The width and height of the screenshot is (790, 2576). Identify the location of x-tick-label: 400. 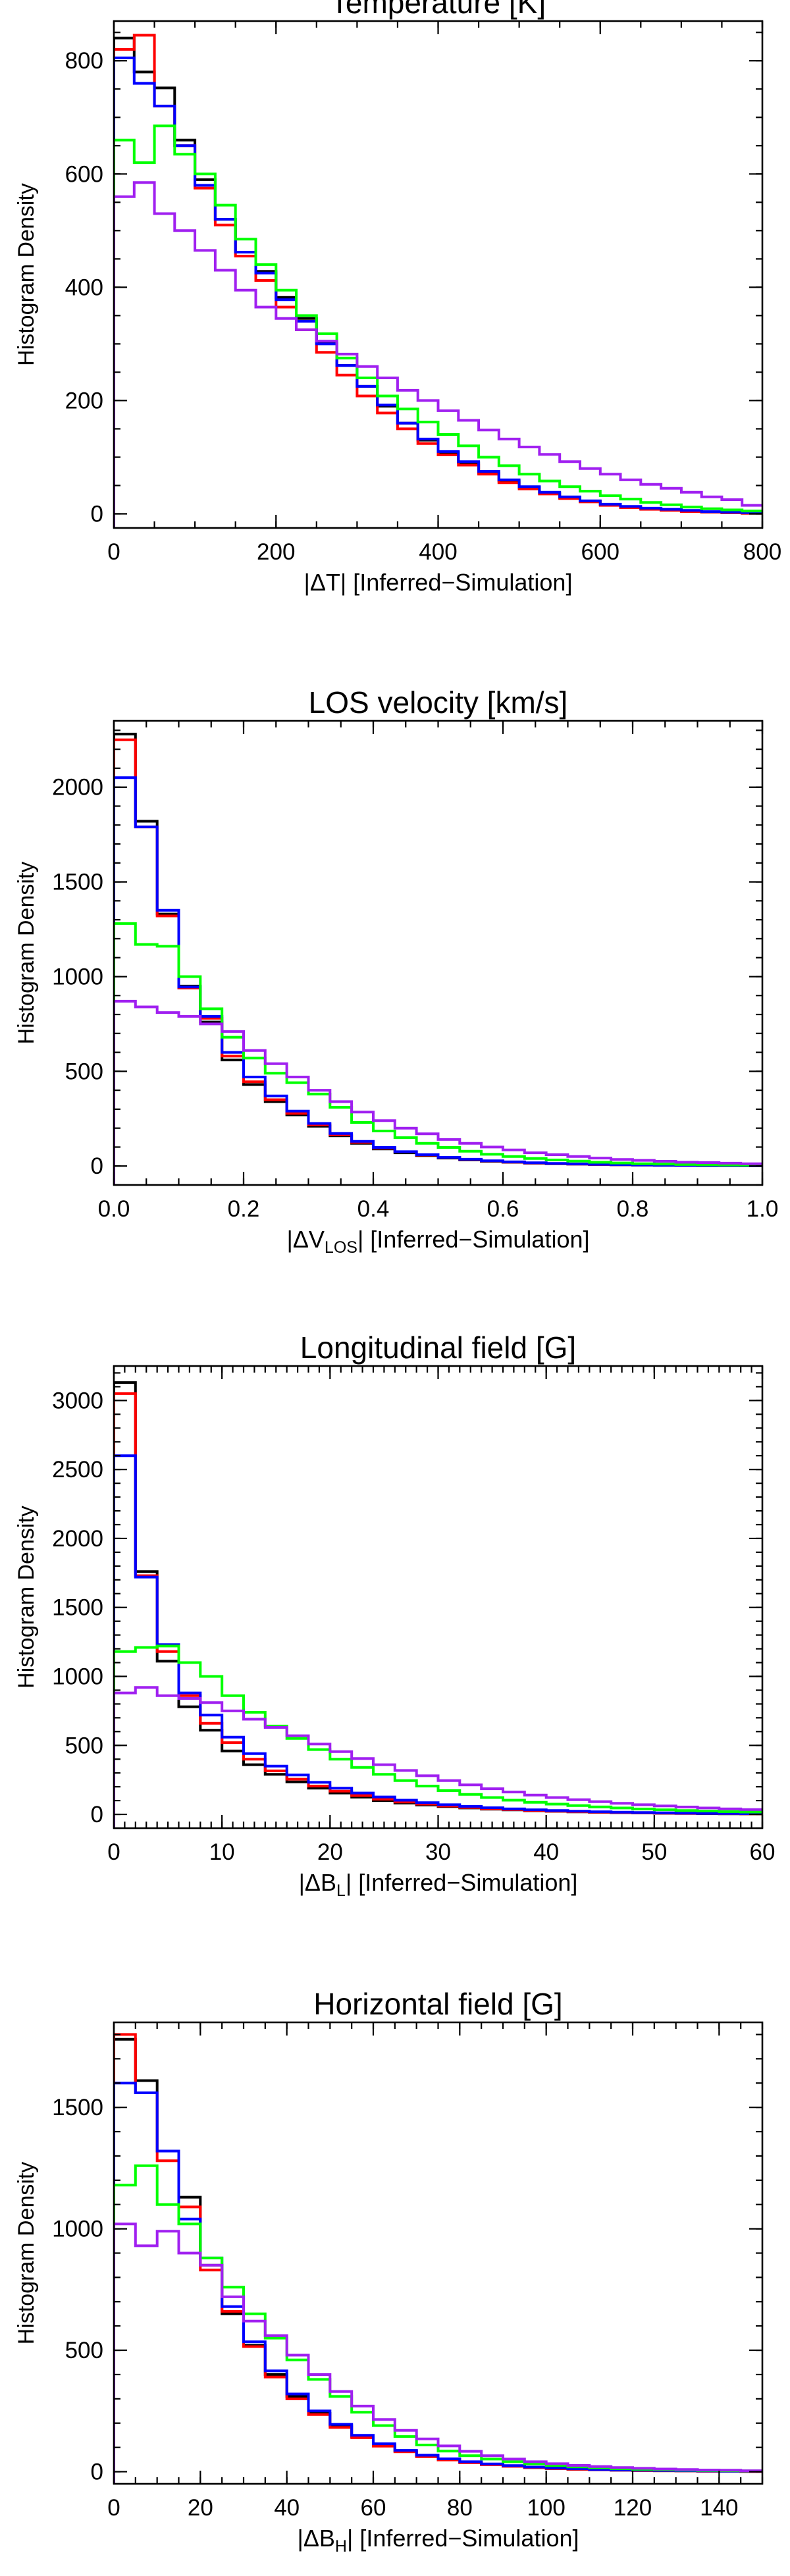
(438, 552).